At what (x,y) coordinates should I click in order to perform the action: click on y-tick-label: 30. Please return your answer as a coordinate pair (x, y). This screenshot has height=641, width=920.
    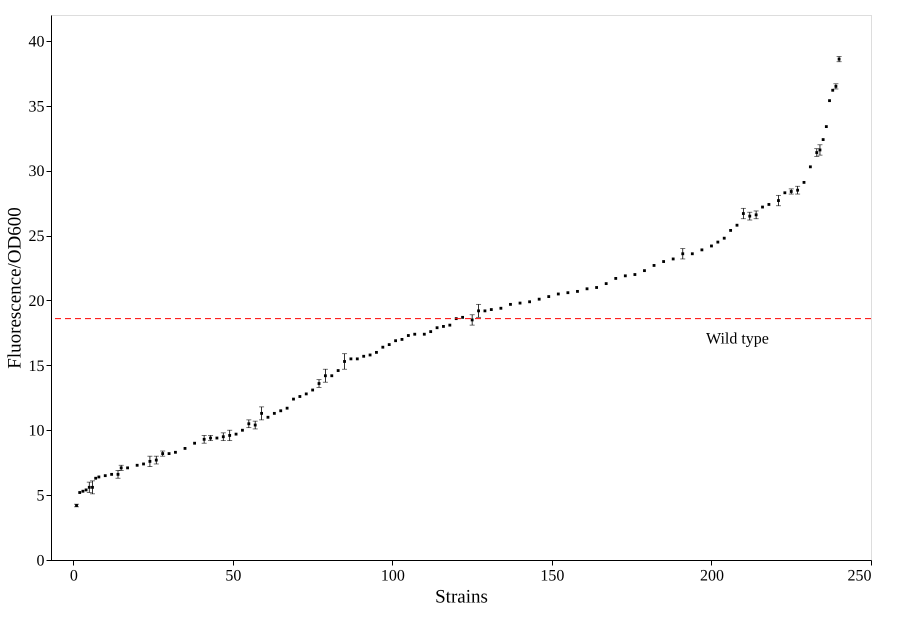
    Looking at the image, I should click on (36, 171).